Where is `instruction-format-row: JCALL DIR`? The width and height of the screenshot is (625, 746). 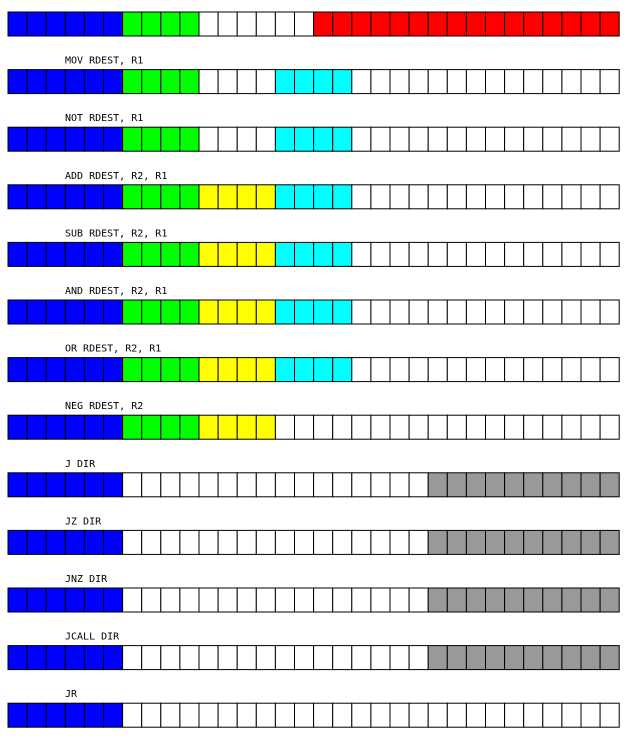 instruction-format-row: JCALL DIR is located at coordinates (313, 651).